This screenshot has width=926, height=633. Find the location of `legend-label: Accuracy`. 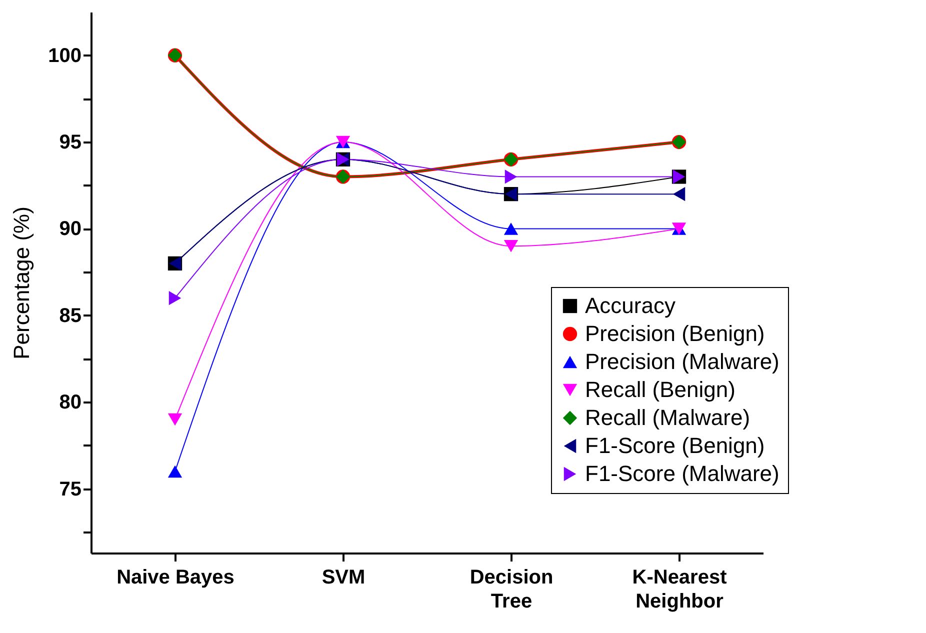

legend-label: Accuracy is located at coordinates (630, 305).